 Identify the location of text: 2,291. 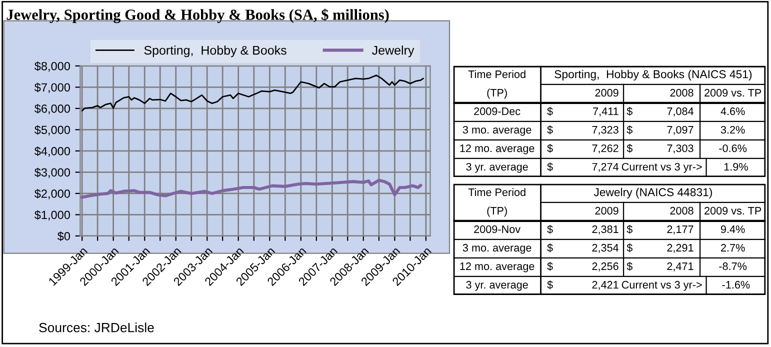
(680, 248).